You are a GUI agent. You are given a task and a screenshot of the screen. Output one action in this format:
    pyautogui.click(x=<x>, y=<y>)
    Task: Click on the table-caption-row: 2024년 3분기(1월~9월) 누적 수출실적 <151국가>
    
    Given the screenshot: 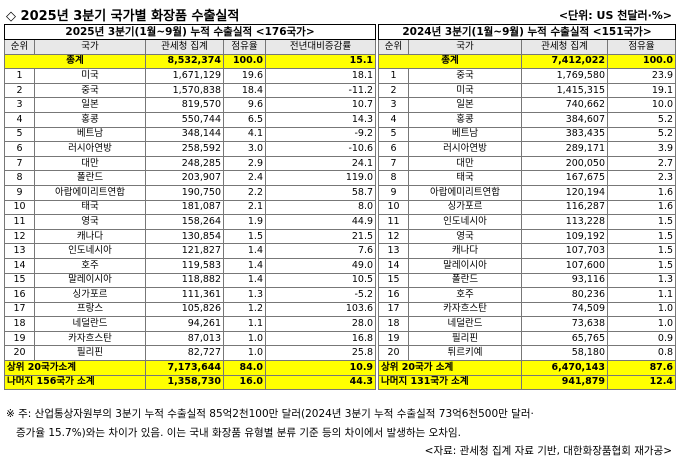 What is the action you would take?
    pyautogui.click(x=527, y=32)
    